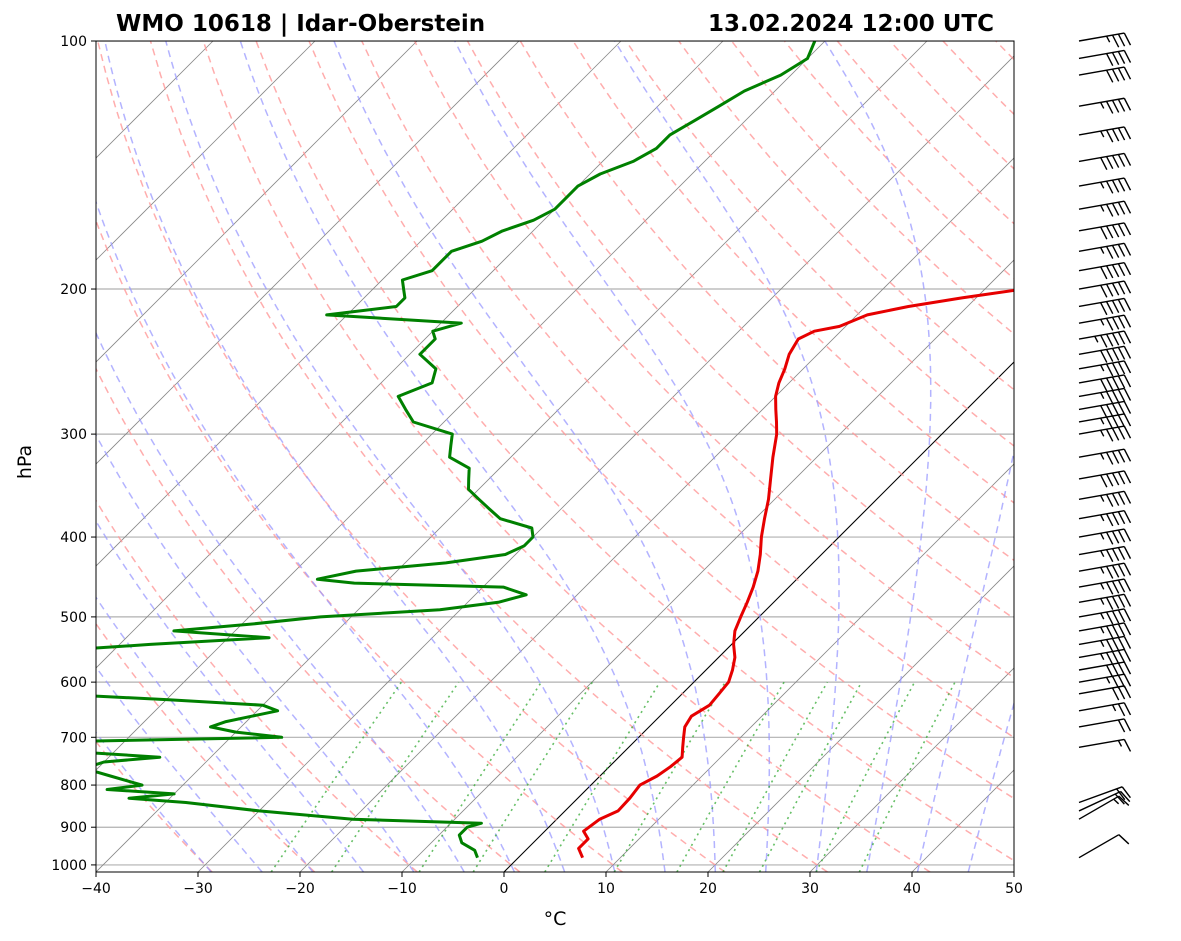  Describe the element at coordinates (300, 889) in the screenshot. I see `x-tick-label--20: −20` at that location.